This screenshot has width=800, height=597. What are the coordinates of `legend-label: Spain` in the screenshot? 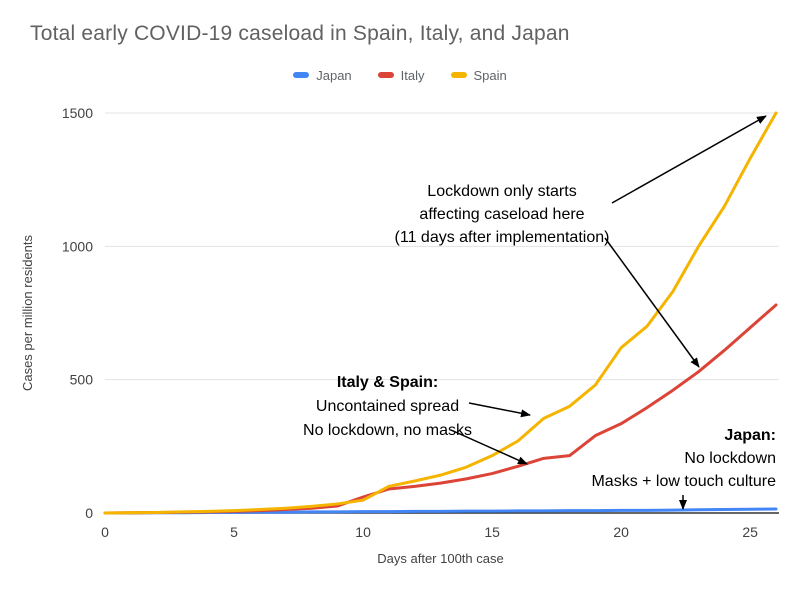 It's located at (490, 75).